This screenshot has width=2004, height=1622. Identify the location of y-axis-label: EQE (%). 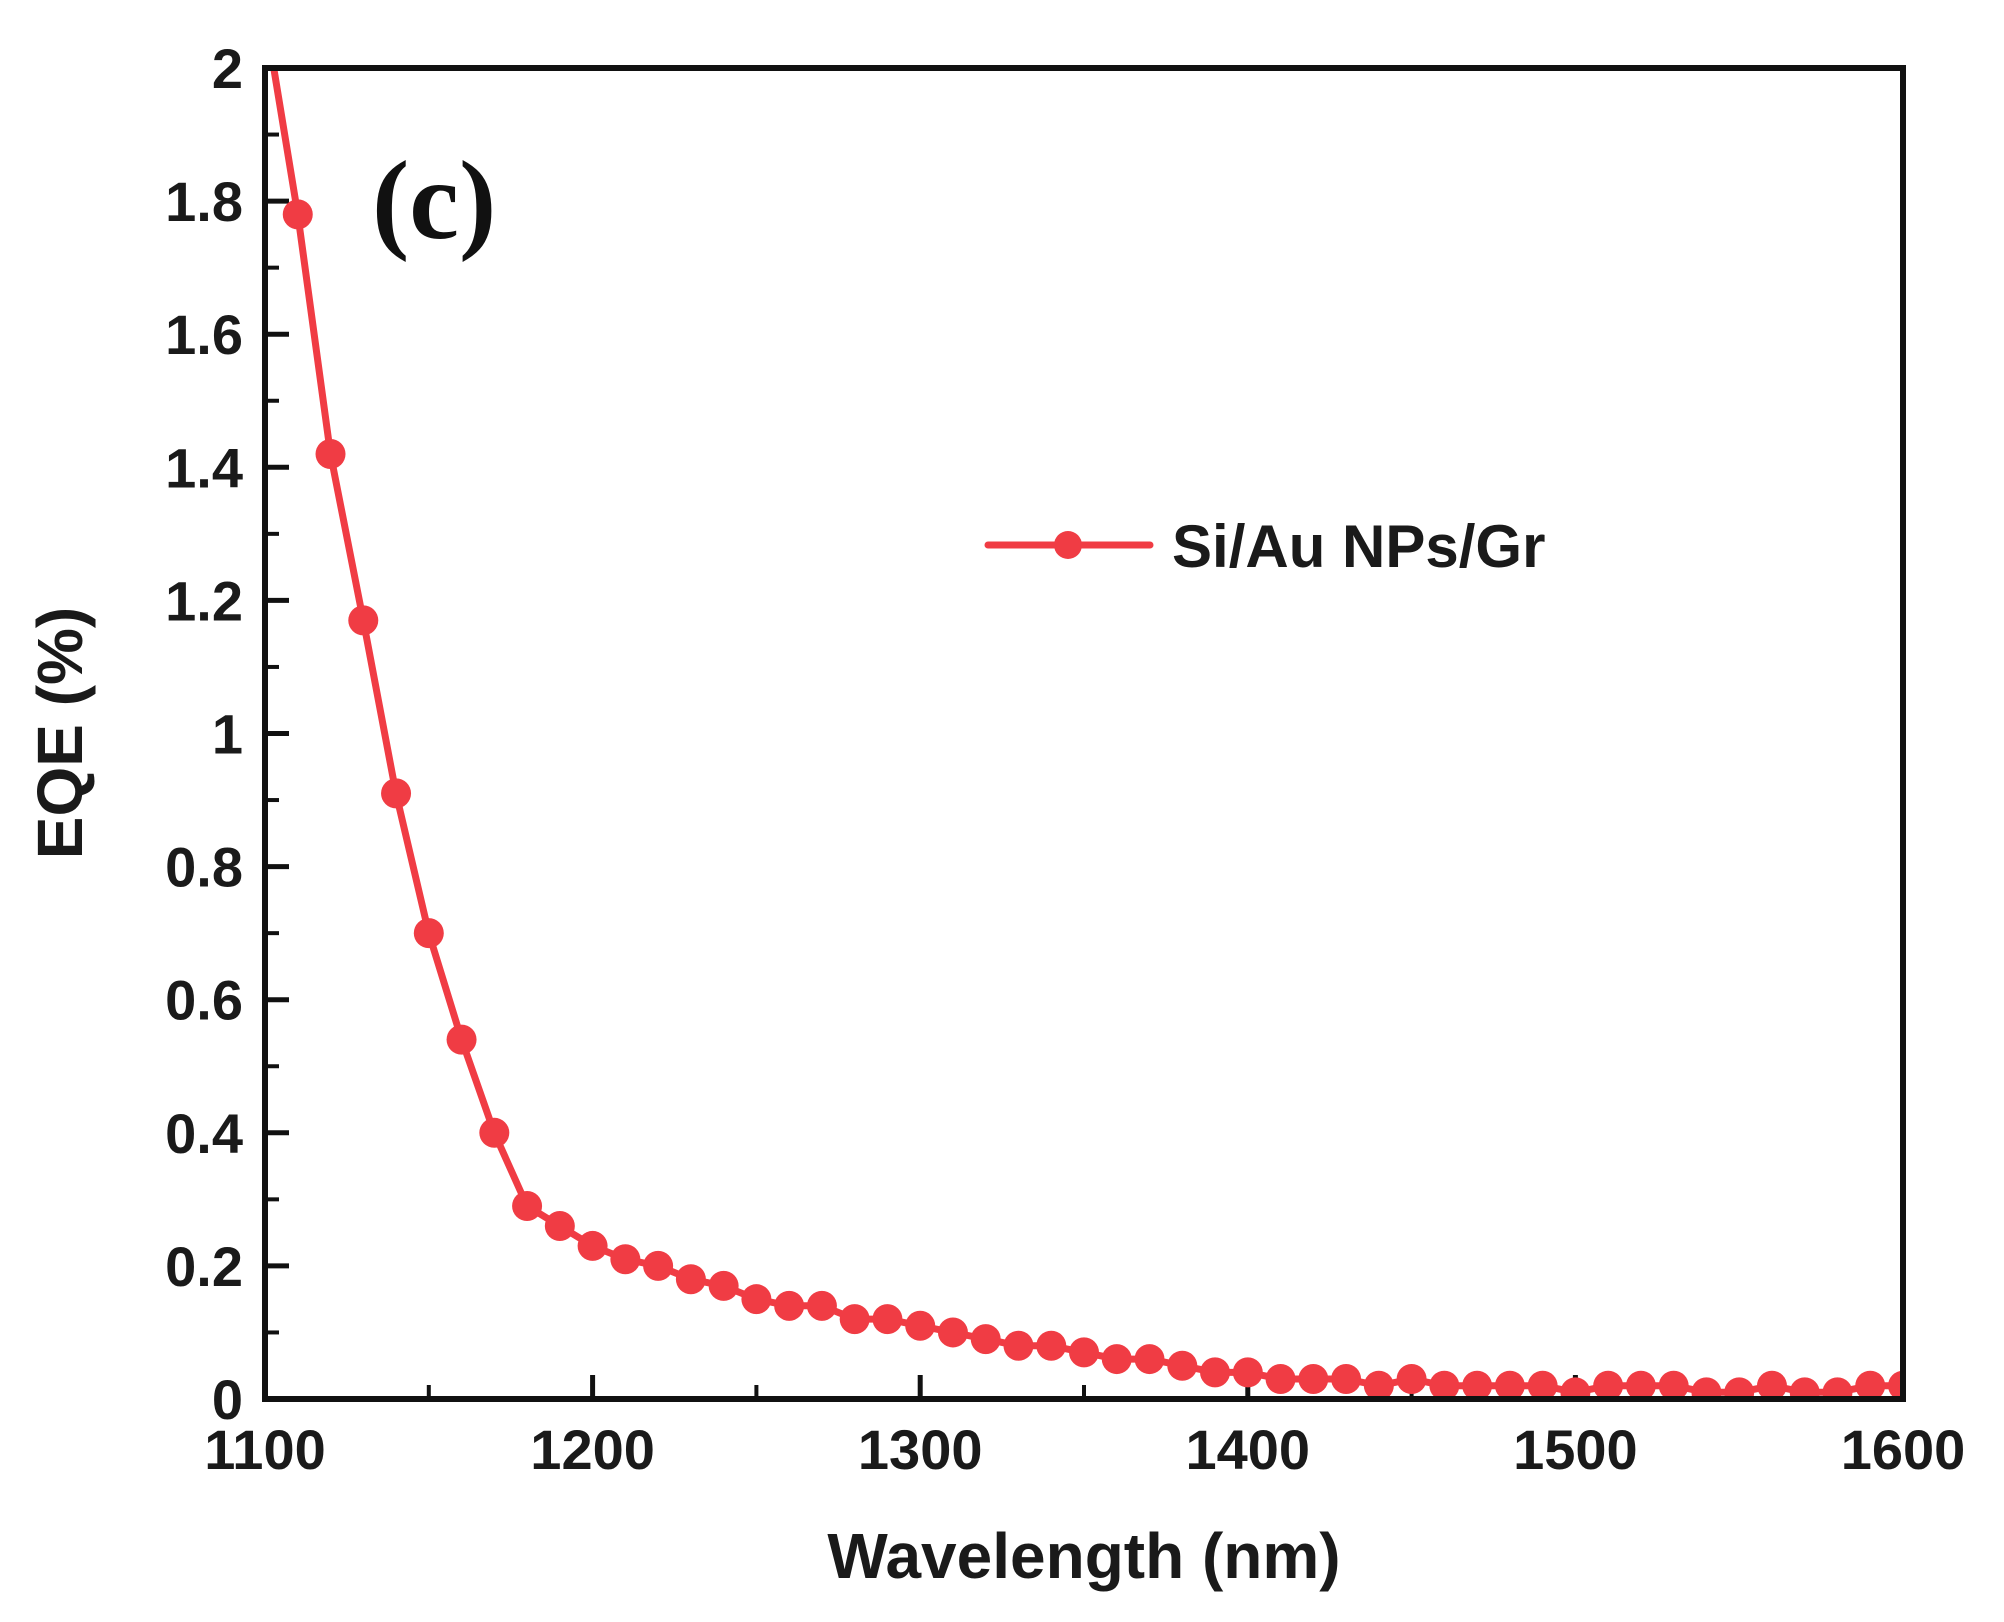
(60, 733).